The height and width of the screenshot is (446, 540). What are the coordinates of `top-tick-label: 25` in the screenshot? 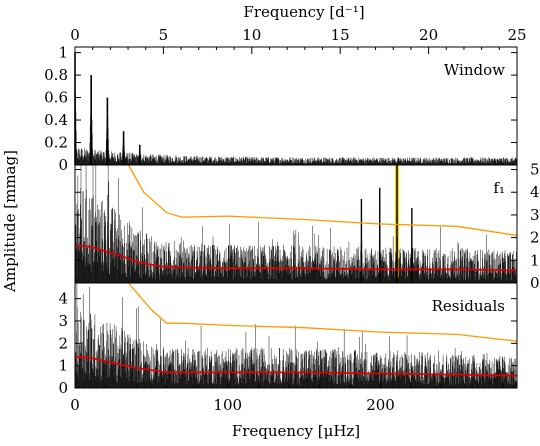 It's located at (516, 35).